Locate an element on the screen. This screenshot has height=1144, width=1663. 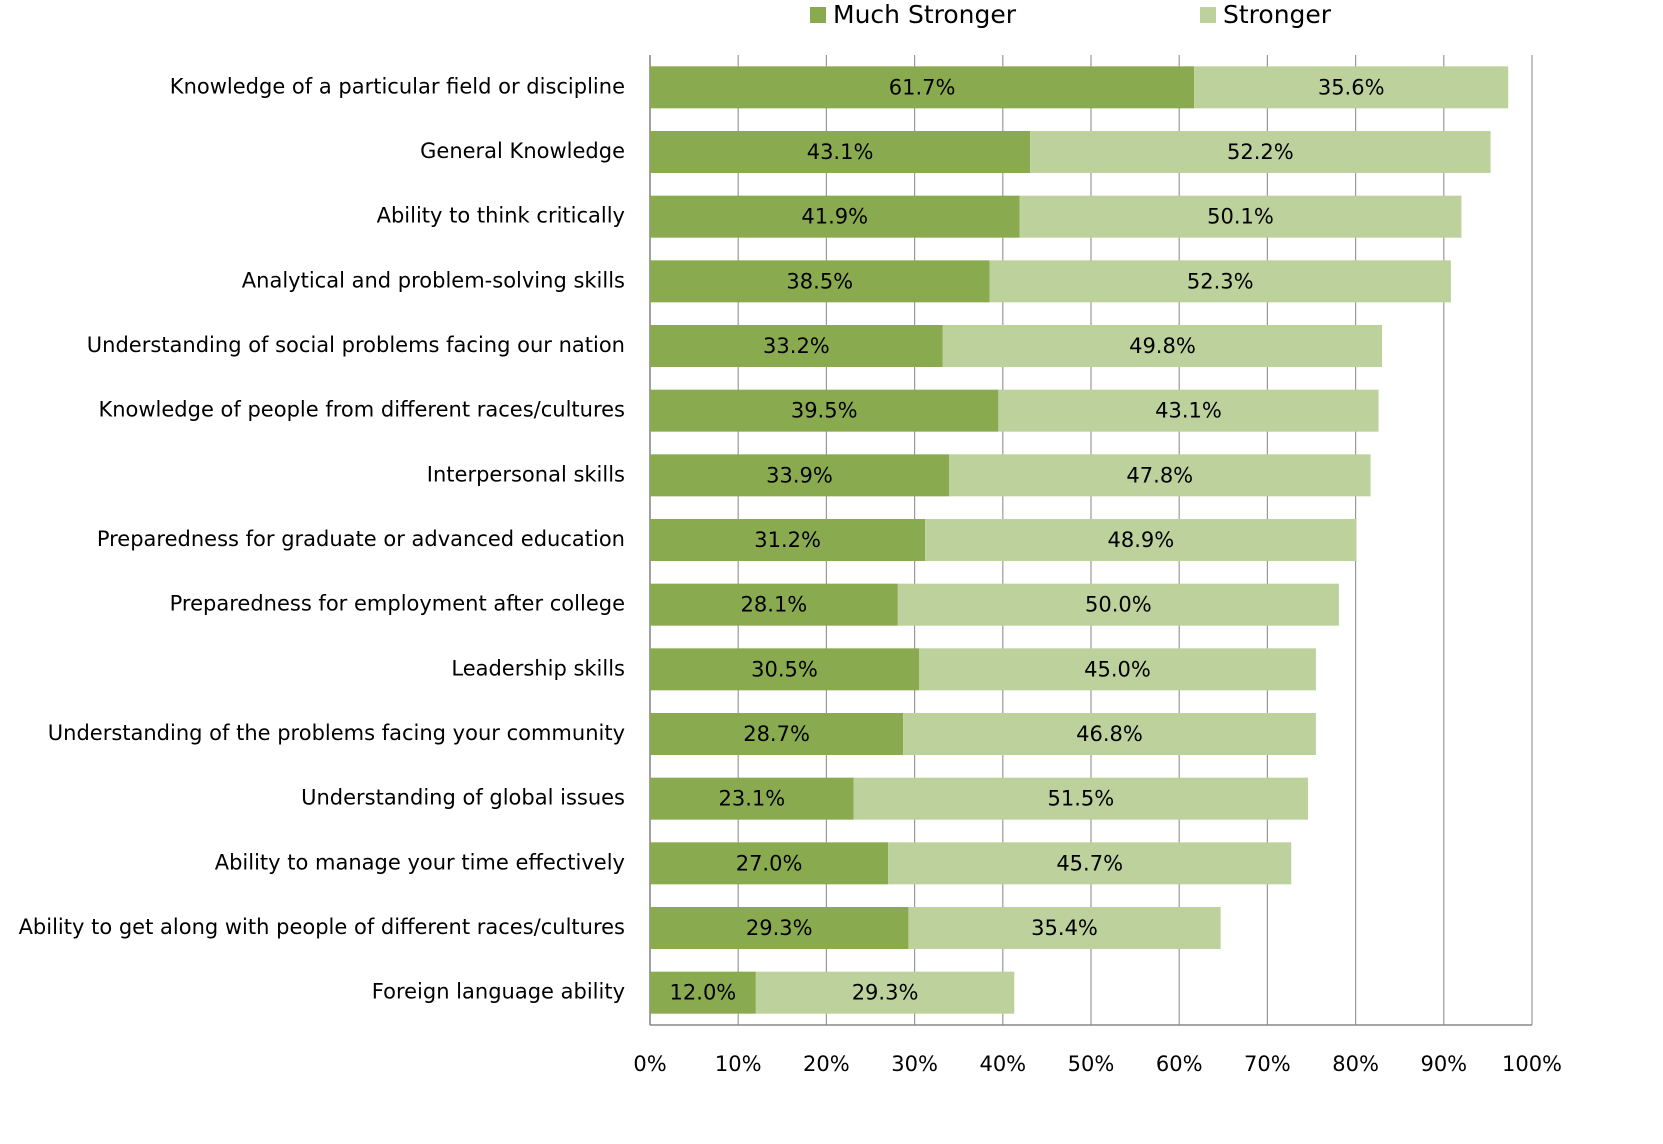
y-tick-label: Understanding of global issues is located at coordinates (463, 798).